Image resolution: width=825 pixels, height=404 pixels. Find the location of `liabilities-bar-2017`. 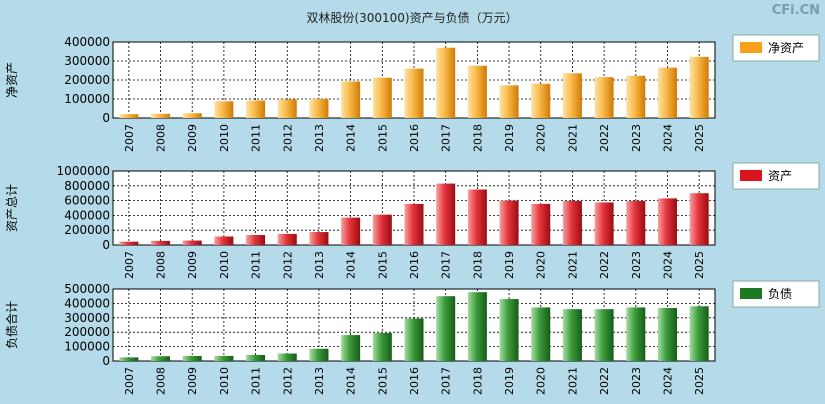

liabilities-bar-2017 is located at coordinates (446, 328).